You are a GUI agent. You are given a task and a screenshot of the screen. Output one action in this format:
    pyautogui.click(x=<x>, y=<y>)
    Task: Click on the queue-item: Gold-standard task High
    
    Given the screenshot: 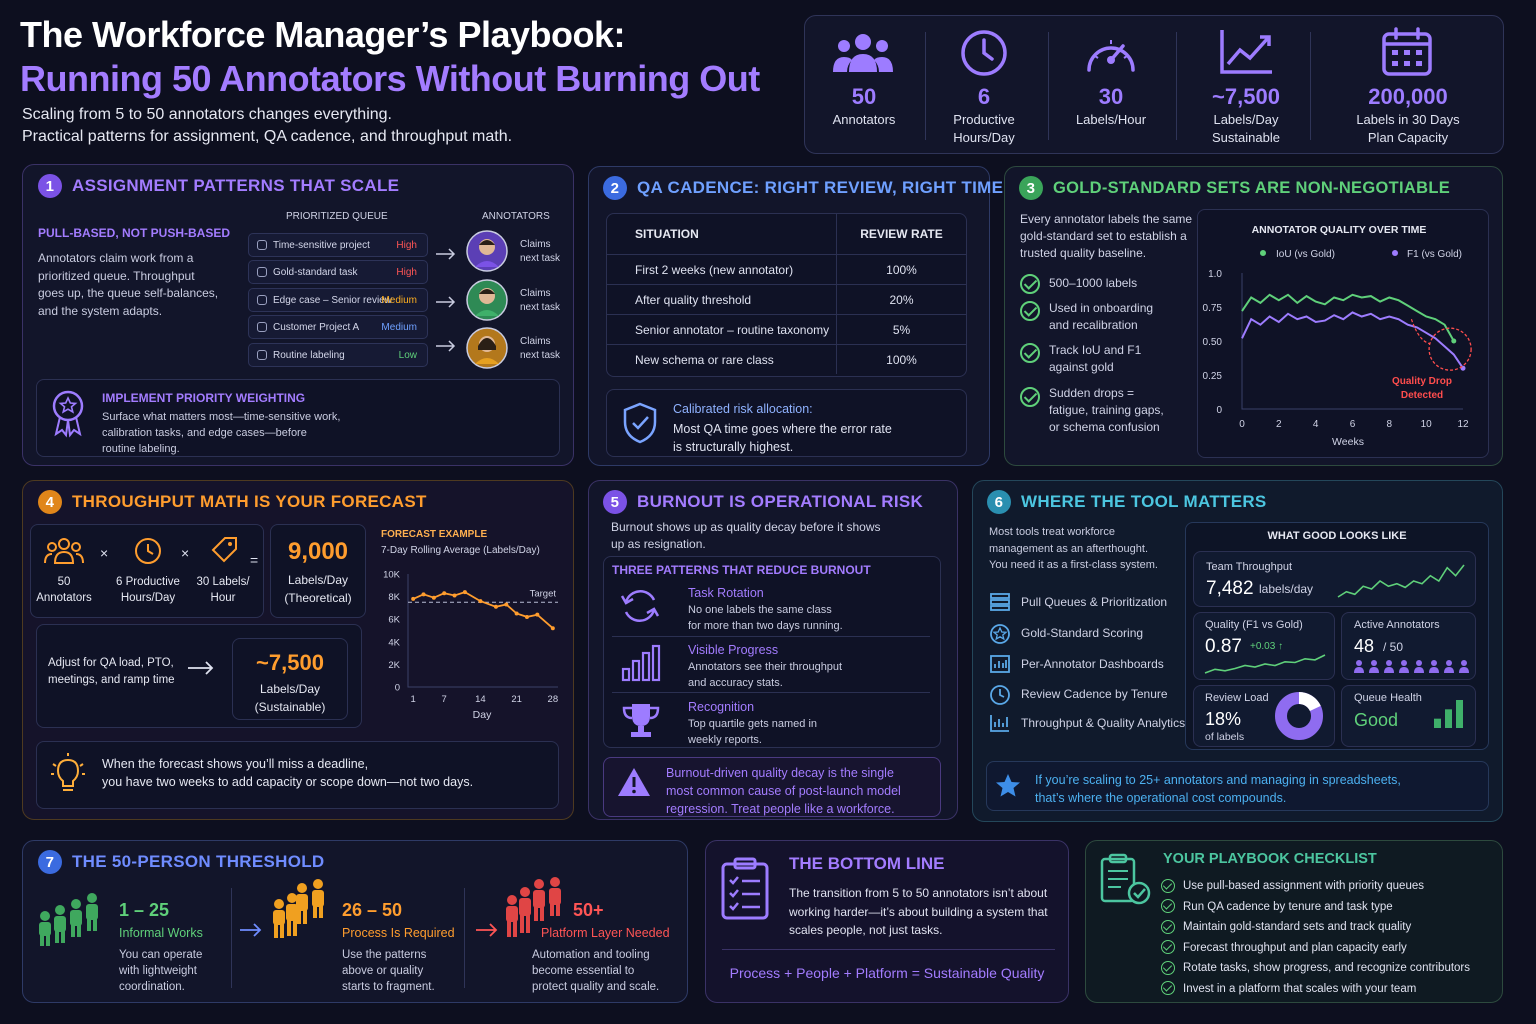 What is the action you would take?
    pyautogui.click(x=338, y=272)
    